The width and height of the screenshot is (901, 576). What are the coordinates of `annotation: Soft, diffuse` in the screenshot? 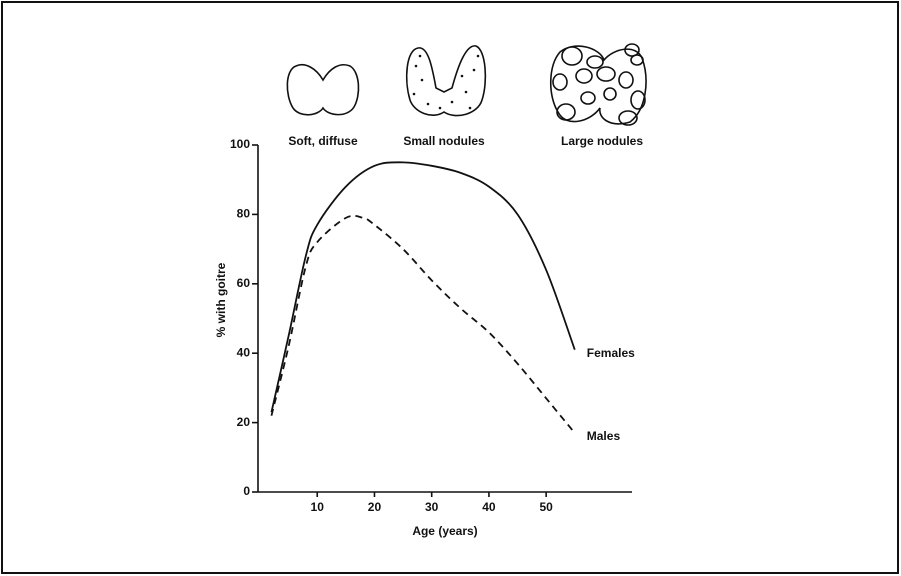 It's located at (323, 141).